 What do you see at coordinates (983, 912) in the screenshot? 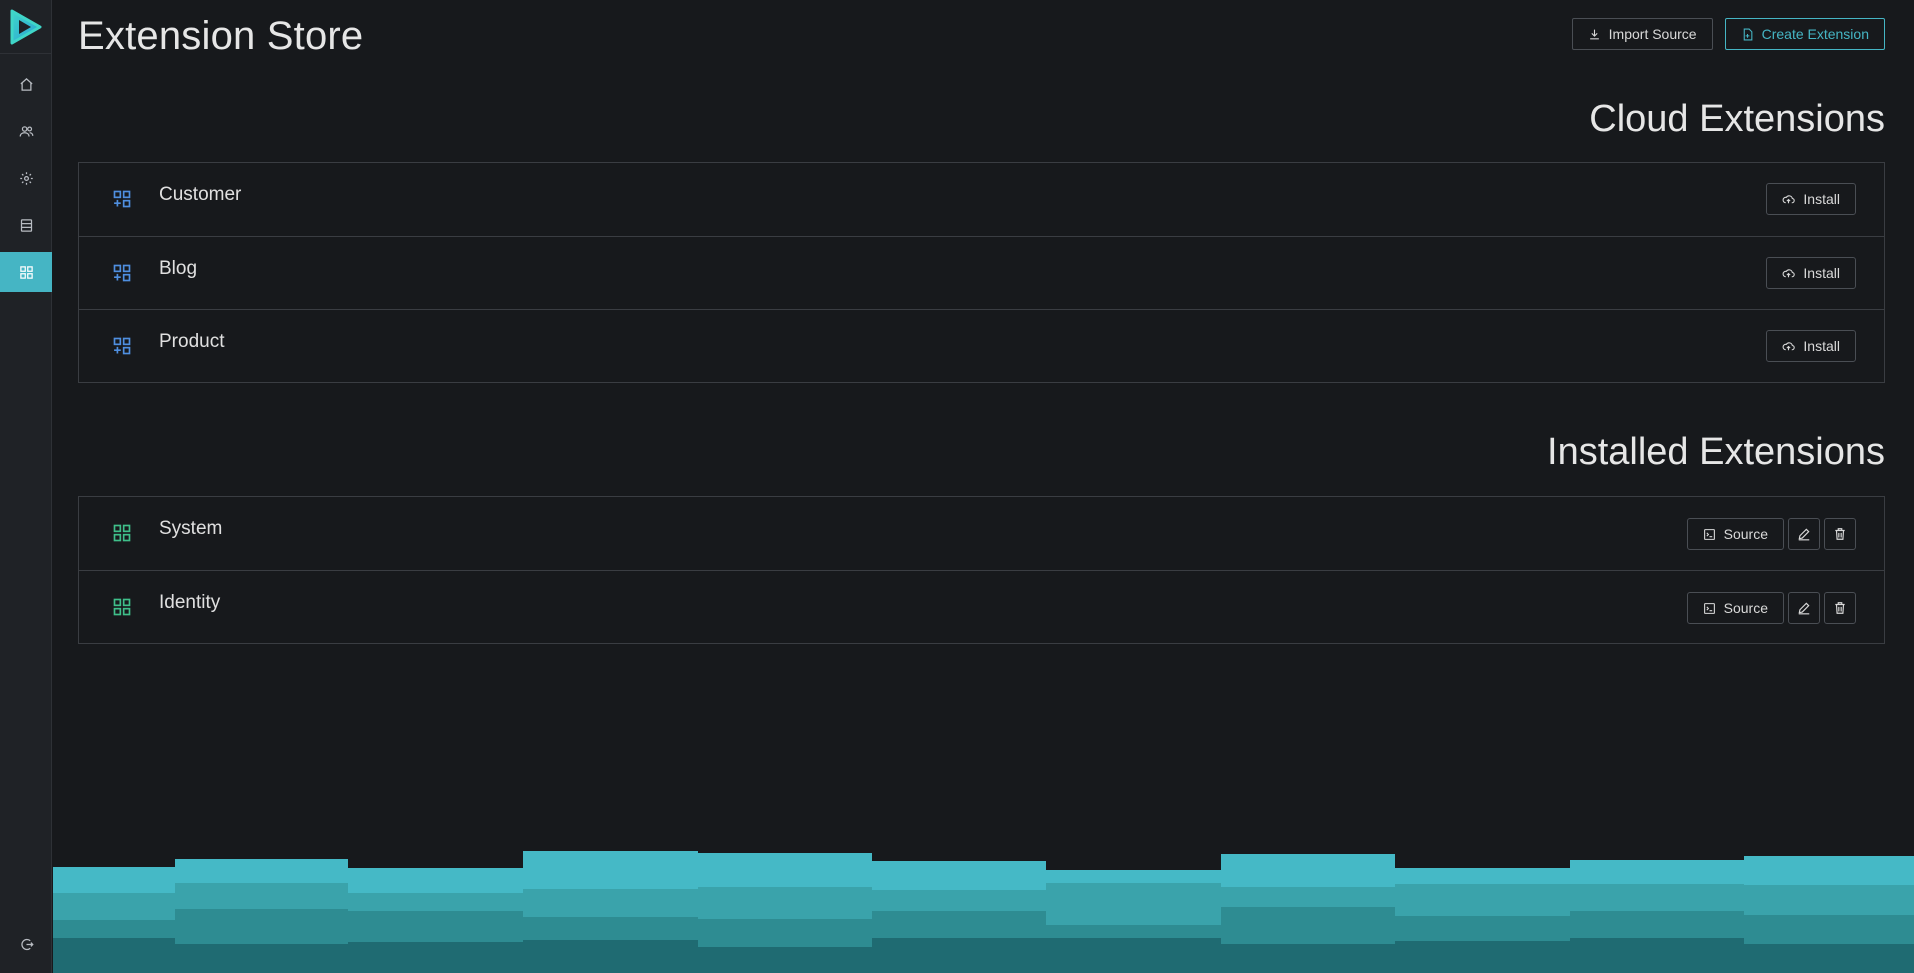
I see `decorative-waves` at bounding box center [983, 912].